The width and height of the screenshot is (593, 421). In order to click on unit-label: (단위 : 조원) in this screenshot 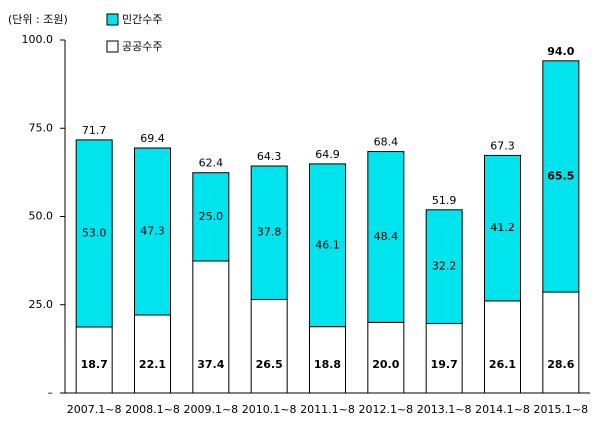, I will do `click(38, 19)`.